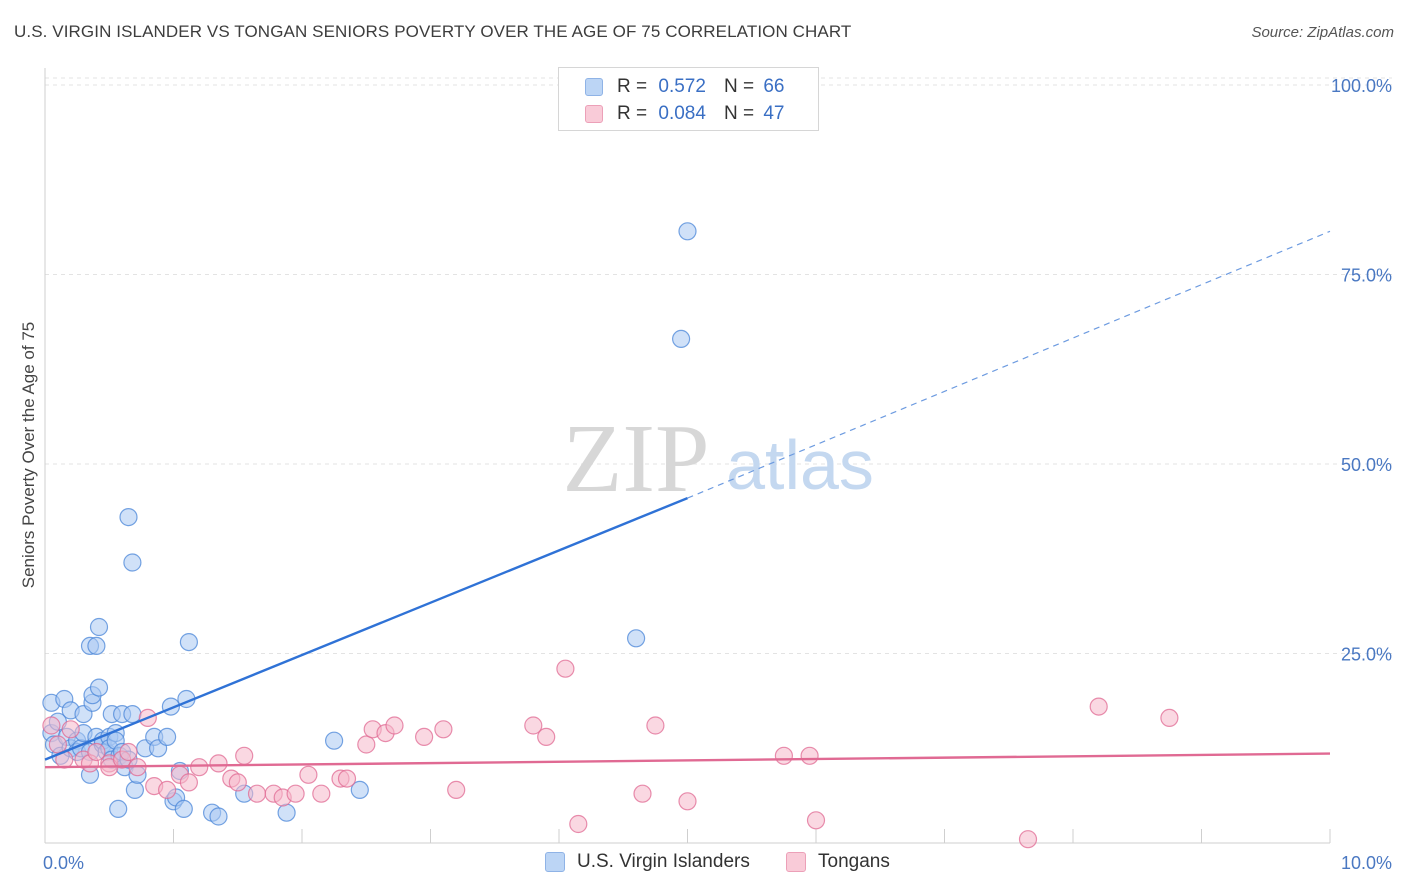  Describe the element at coordinates (1322, 32) in the screenshot. I see `chart-source: Source: ZipAtlas.com` at that location.